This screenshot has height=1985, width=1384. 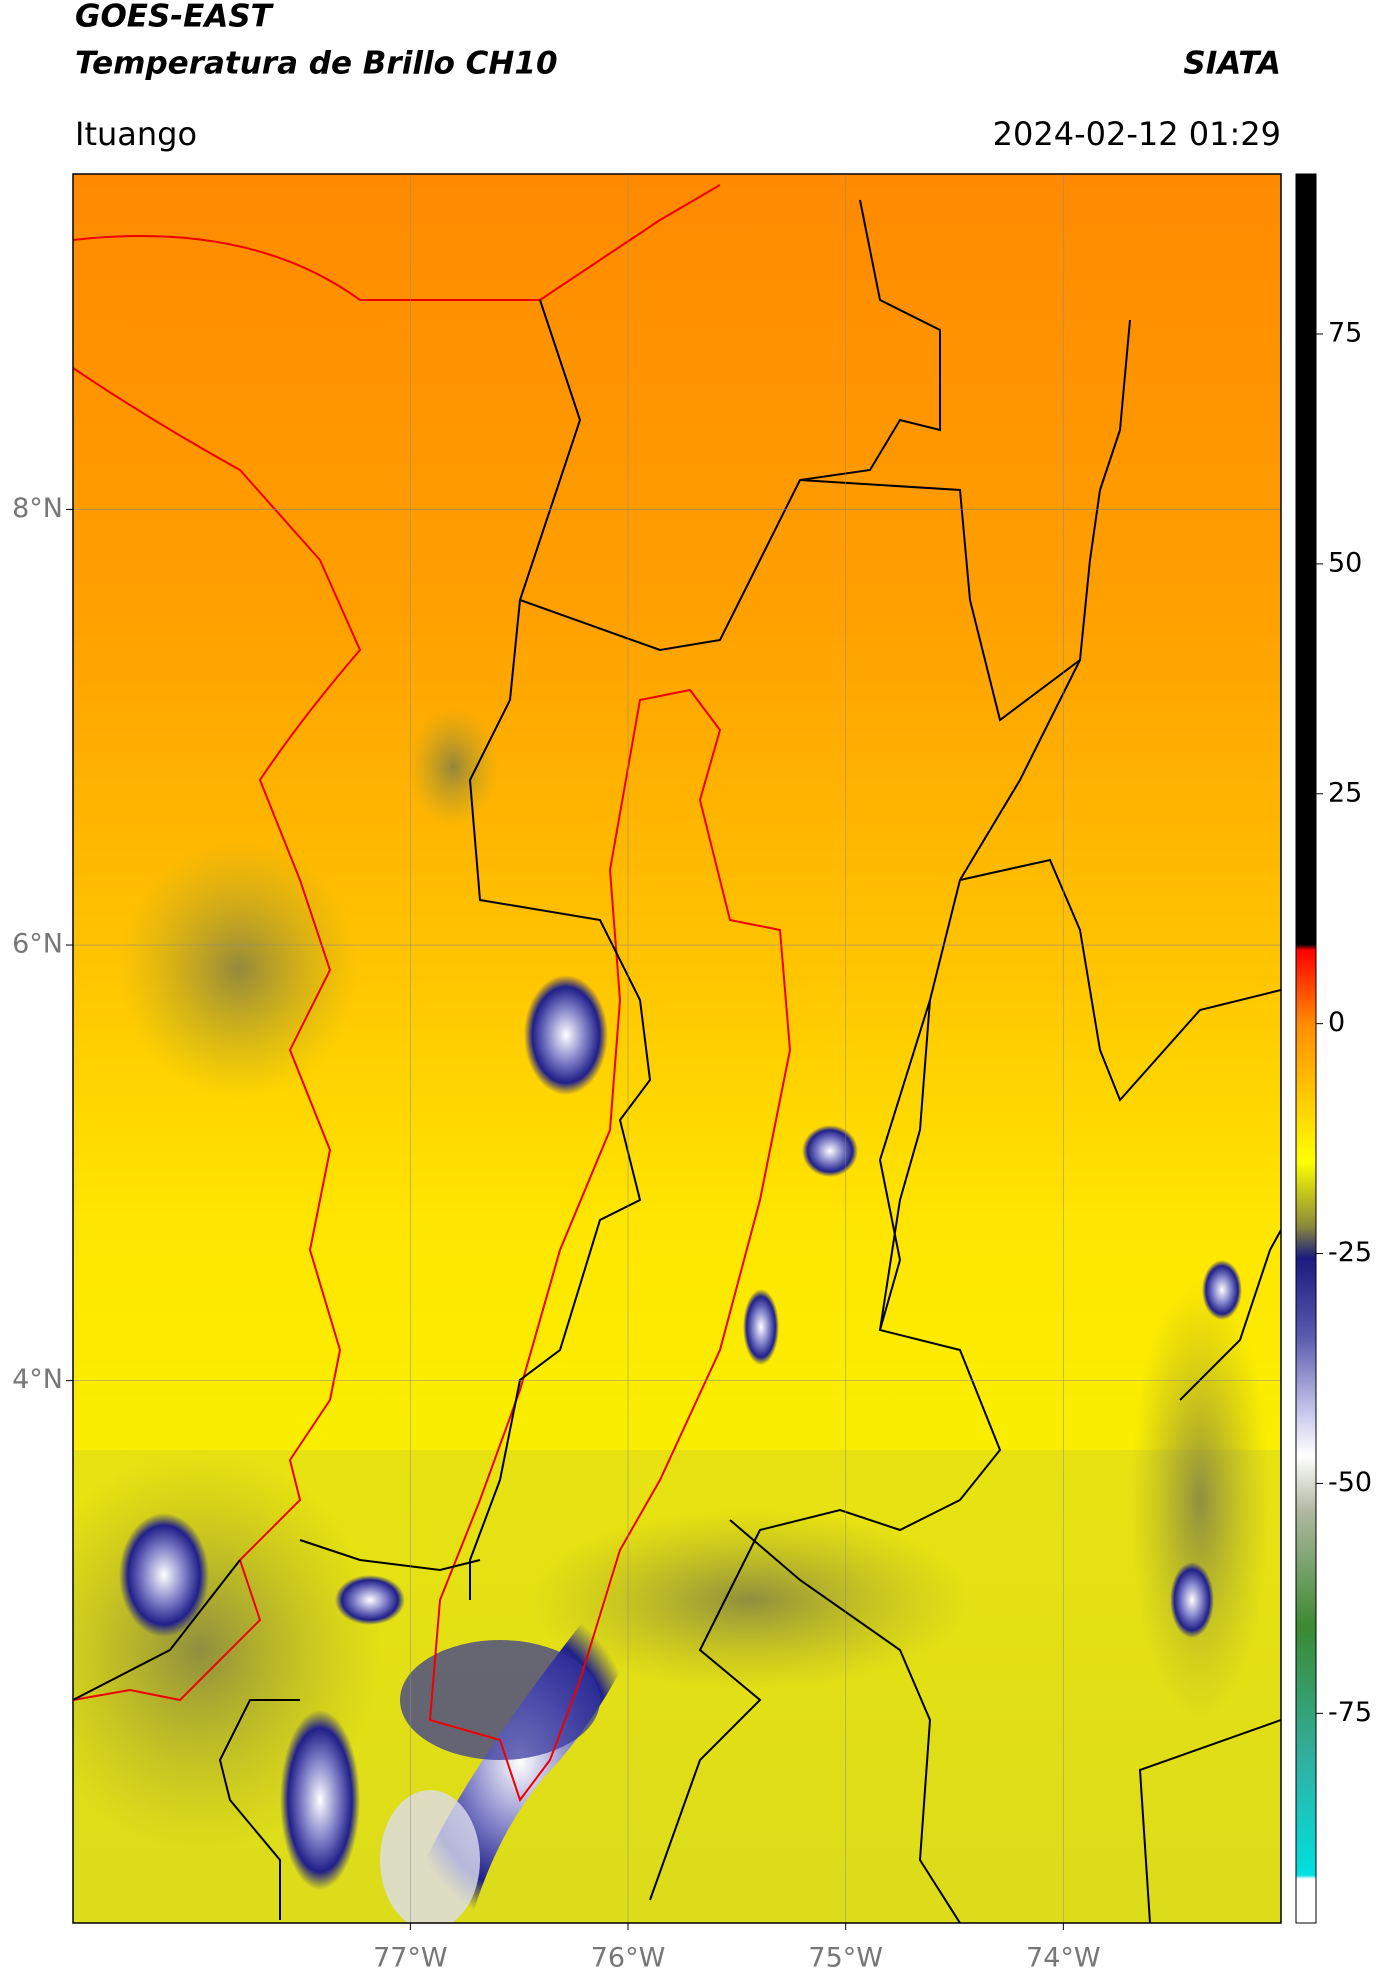 I want to click on colorbar-tick-label: 0, so click(x=1336, y=1022).